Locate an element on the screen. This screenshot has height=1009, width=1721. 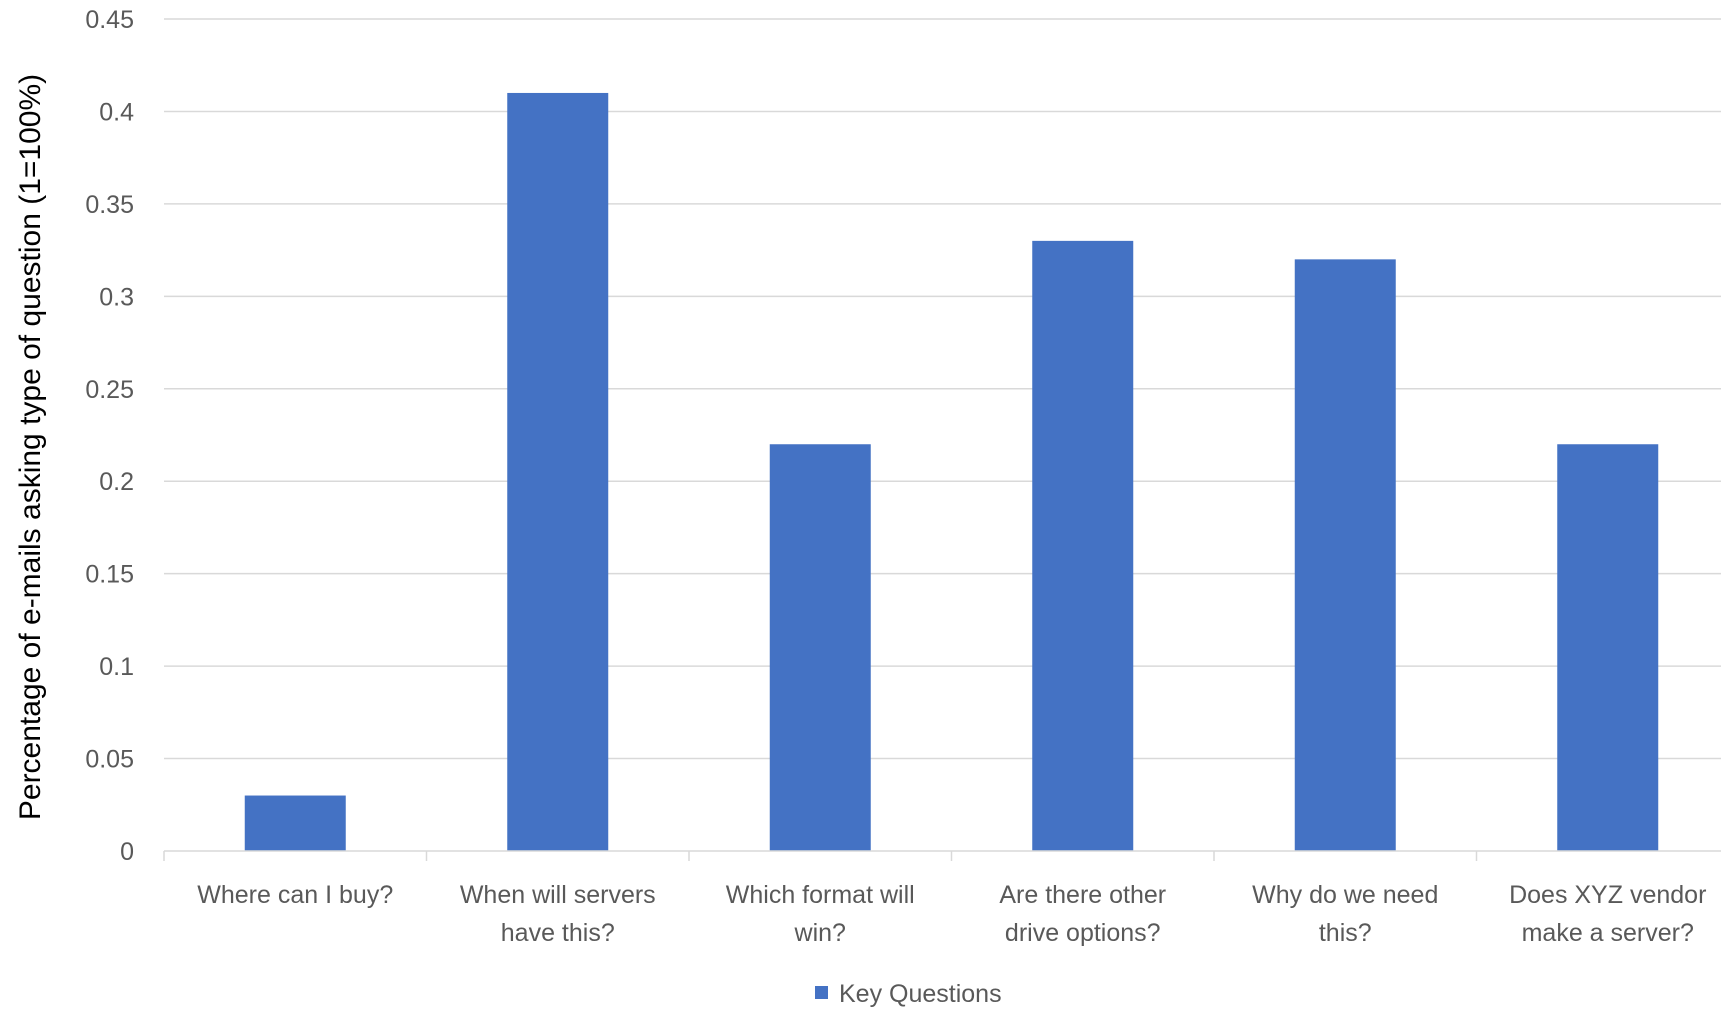
x-category-label-line: When will servers is located at coordinates (558, 895).